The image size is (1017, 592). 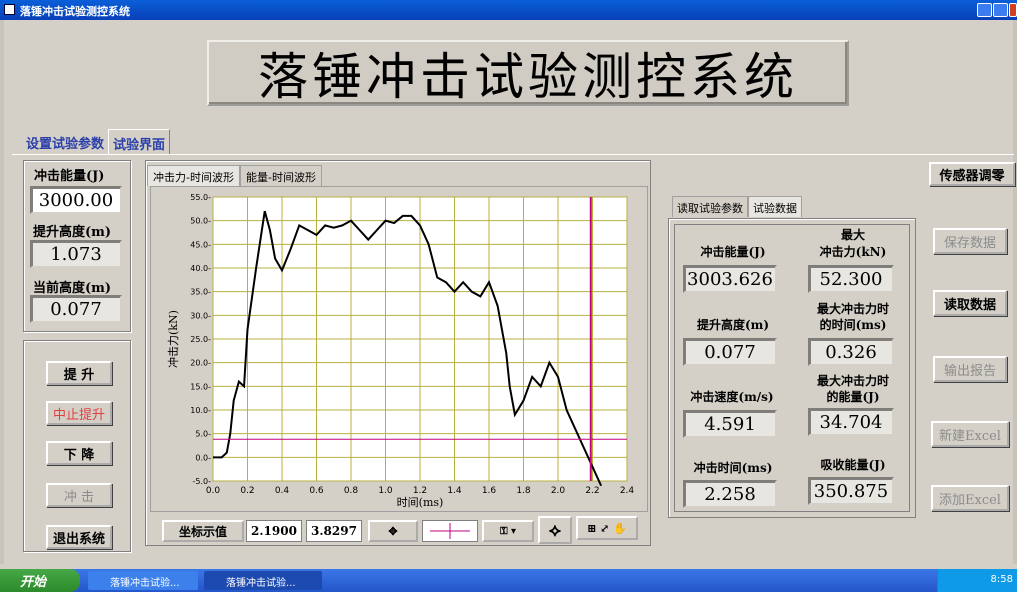 I want to click on add-excel-button: 添加Excel, so click(x=970, y=498).